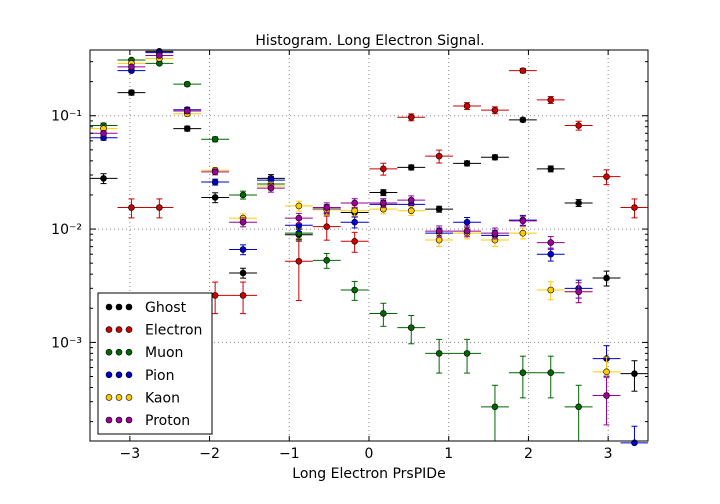 This screenshot has height=504, width=720. I want to click on legend-items: Ghost Electron Muon Pion Kaon Proton, so click(153, 364).